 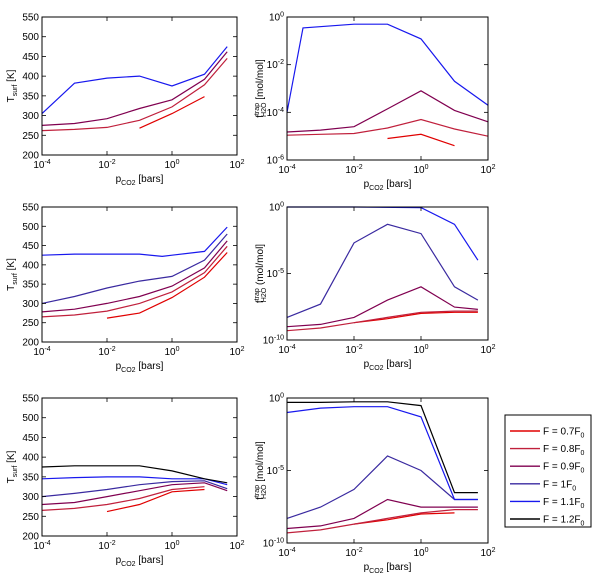 I want to click on y-tick-label: 10⁻⁴, so click(x=275, y=113).